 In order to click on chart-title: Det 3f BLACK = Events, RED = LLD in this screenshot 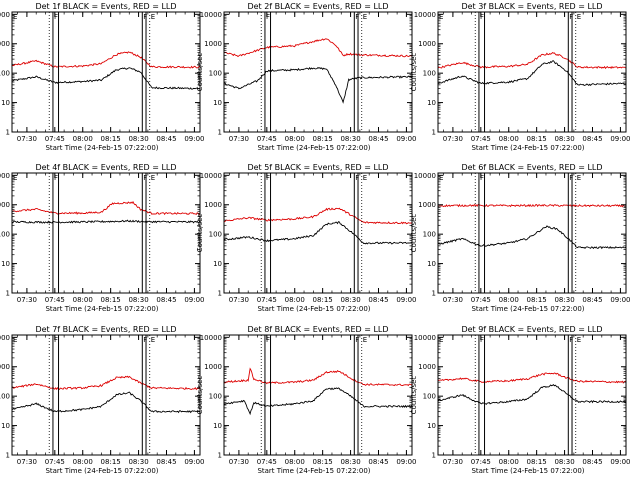, I will do `click(531, 6)`.